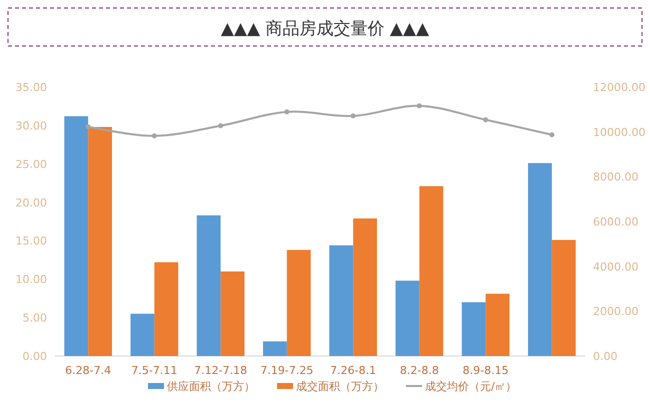  What do you see at coordinates (31, 279) in the screenshot?
I see `y-tick-label: 10.00` at bounding box center [31, 279].